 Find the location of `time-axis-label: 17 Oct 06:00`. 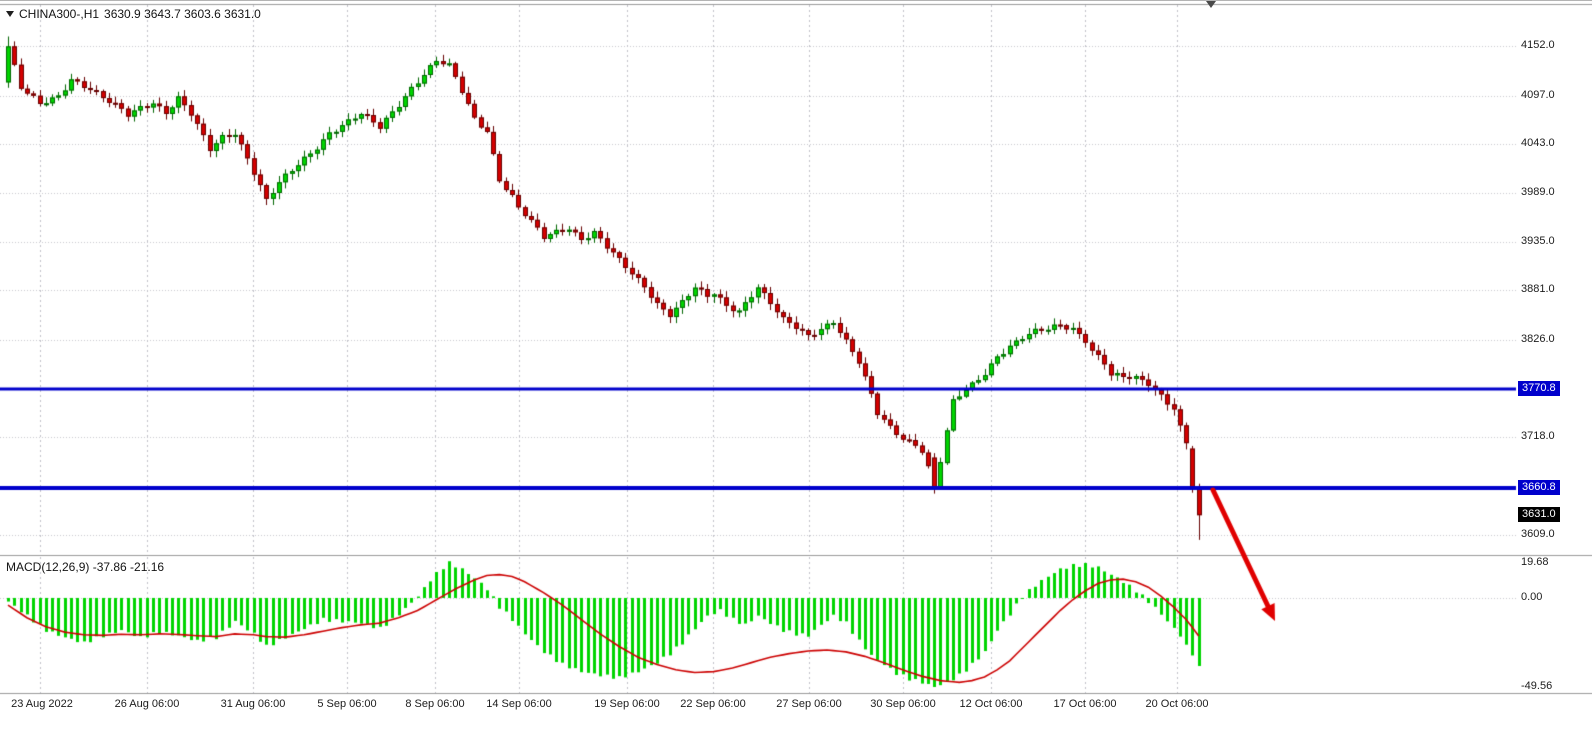

time-axis-label: 17 Oct 06:00 is located at coordinates (1085, 704).